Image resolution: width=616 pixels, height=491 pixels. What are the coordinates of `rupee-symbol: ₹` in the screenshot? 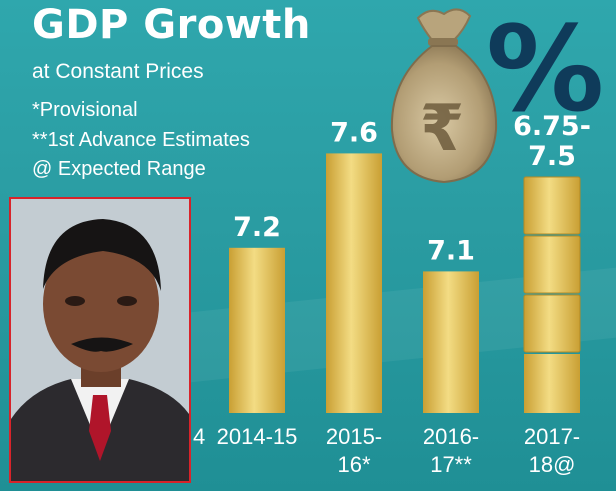 It's located at (442, 129).